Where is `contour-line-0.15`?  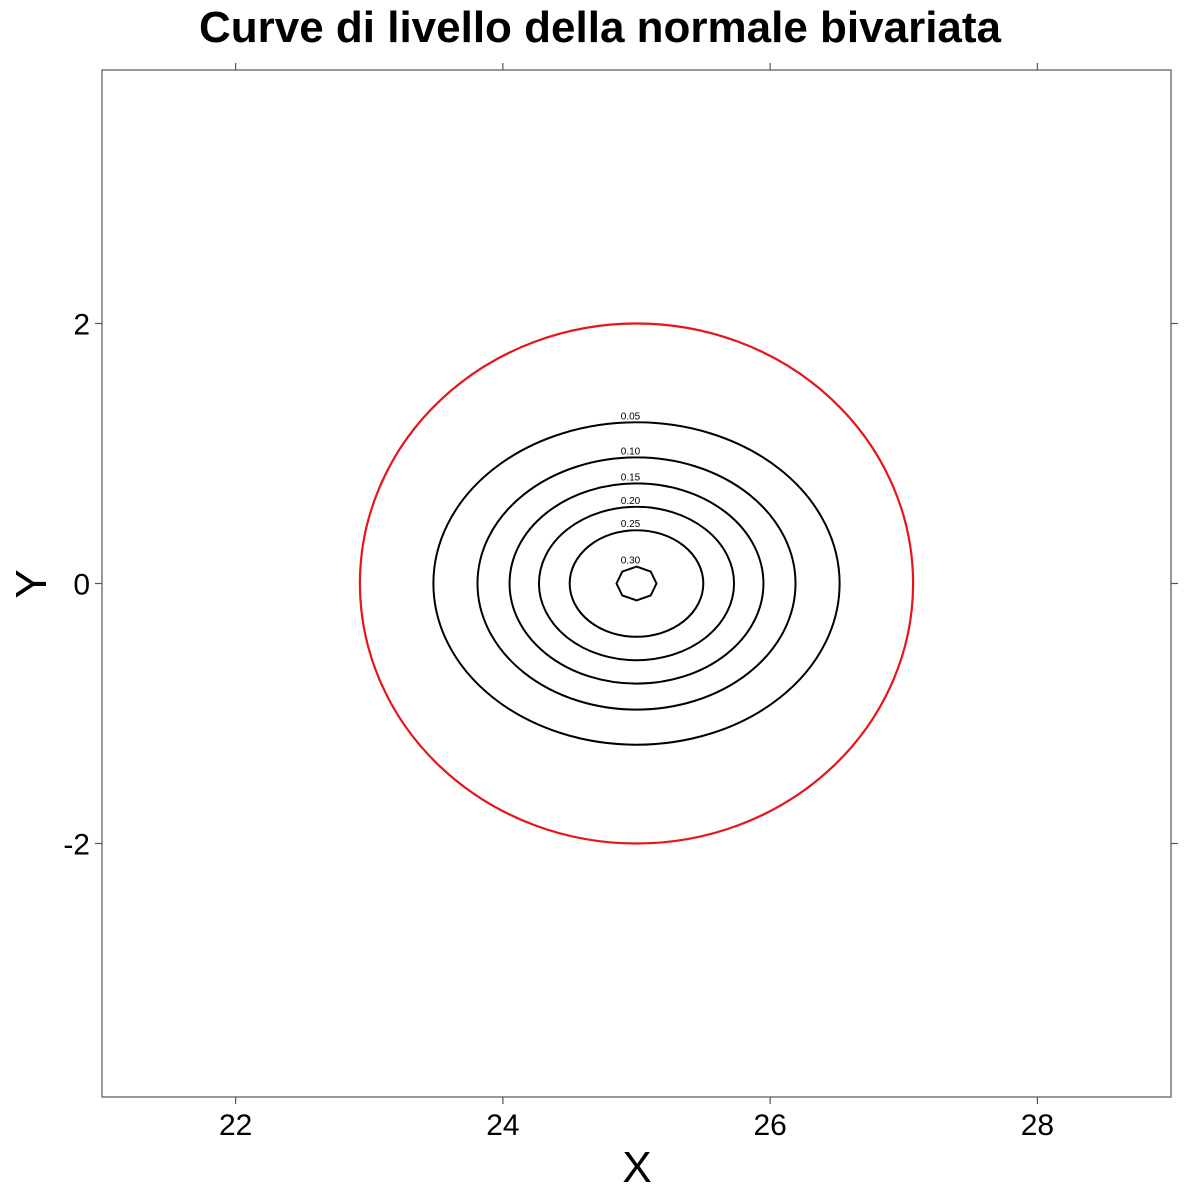
contour-line-0.15 is located at coordinates (636, 583).